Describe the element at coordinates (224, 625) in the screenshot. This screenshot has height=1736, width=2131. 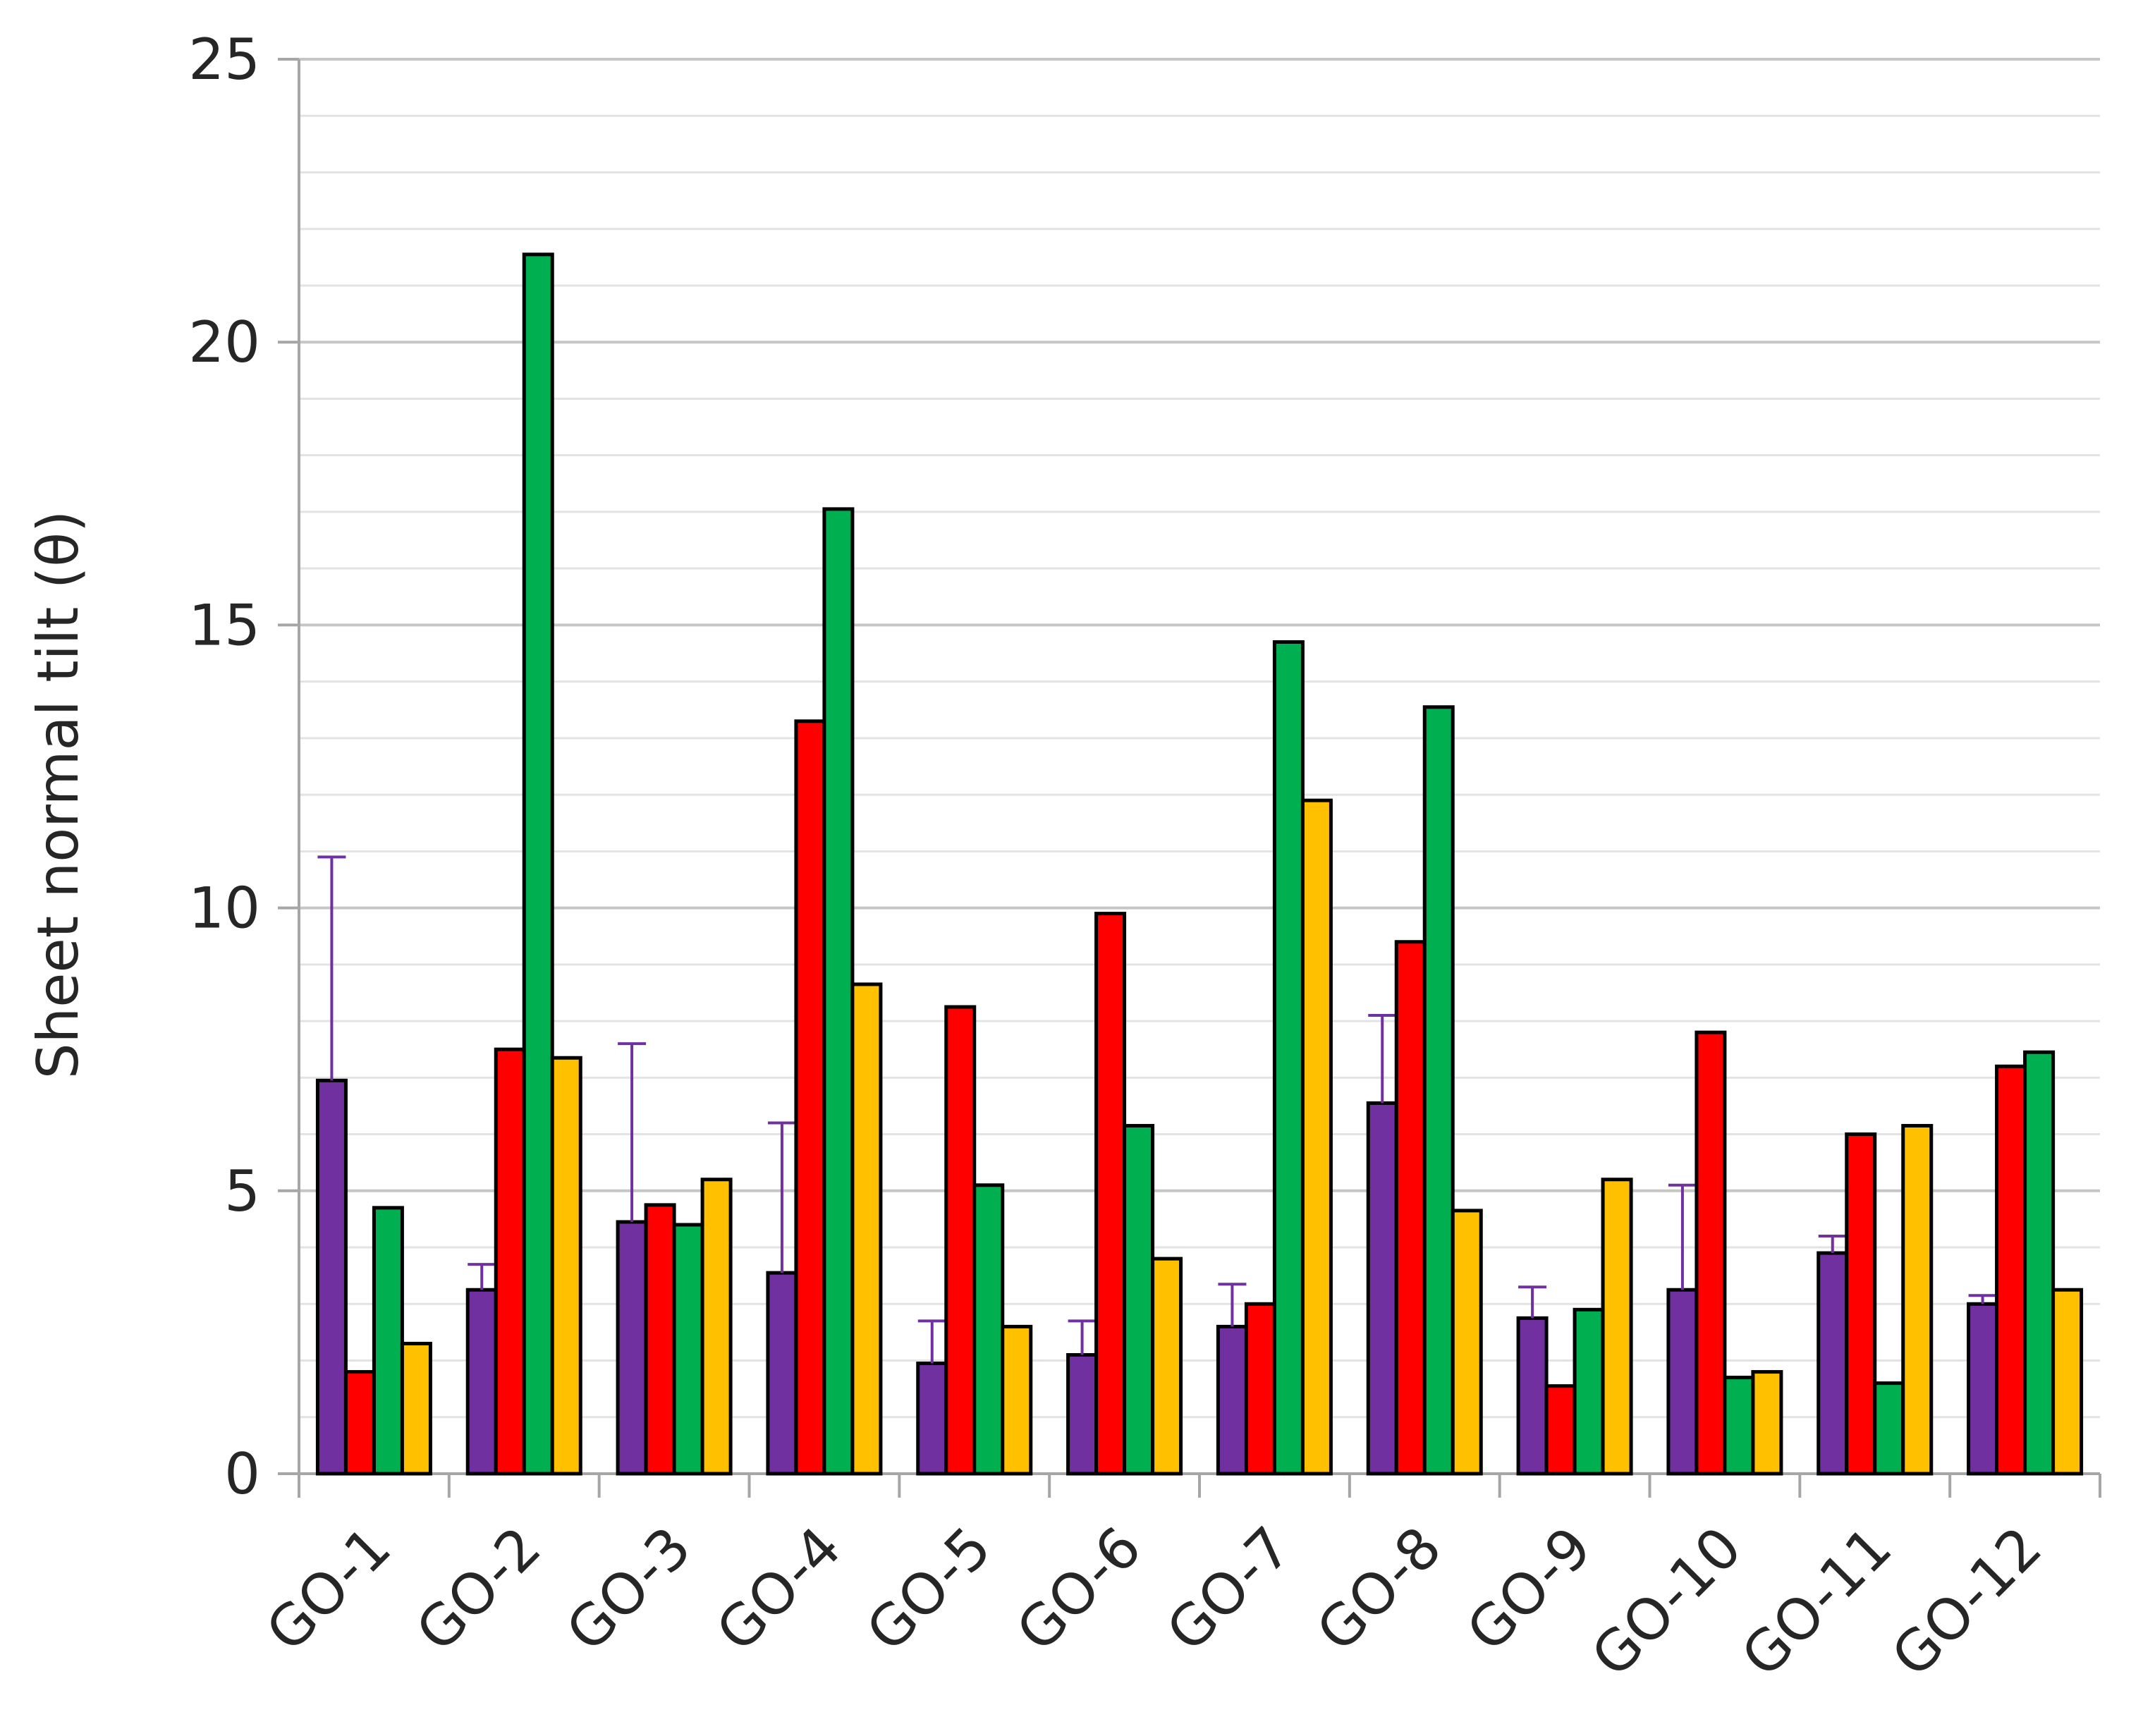
I see `y-tick-label: 15` at that location.